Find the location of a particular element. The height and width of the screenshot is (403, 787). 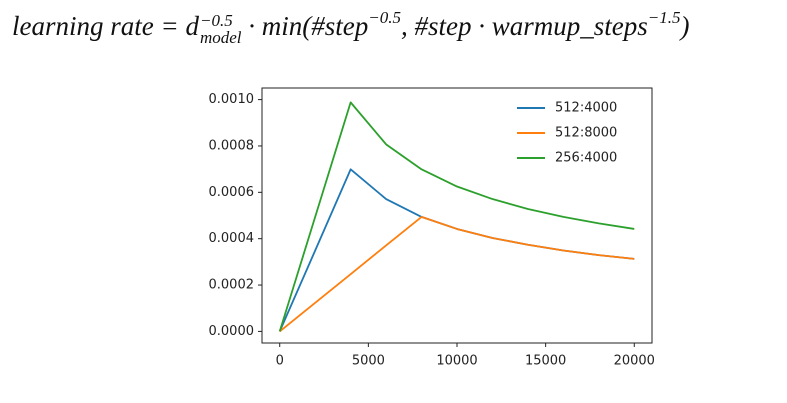

formula-text: , #step · warmup_steps is located at coordinates (524, 26).